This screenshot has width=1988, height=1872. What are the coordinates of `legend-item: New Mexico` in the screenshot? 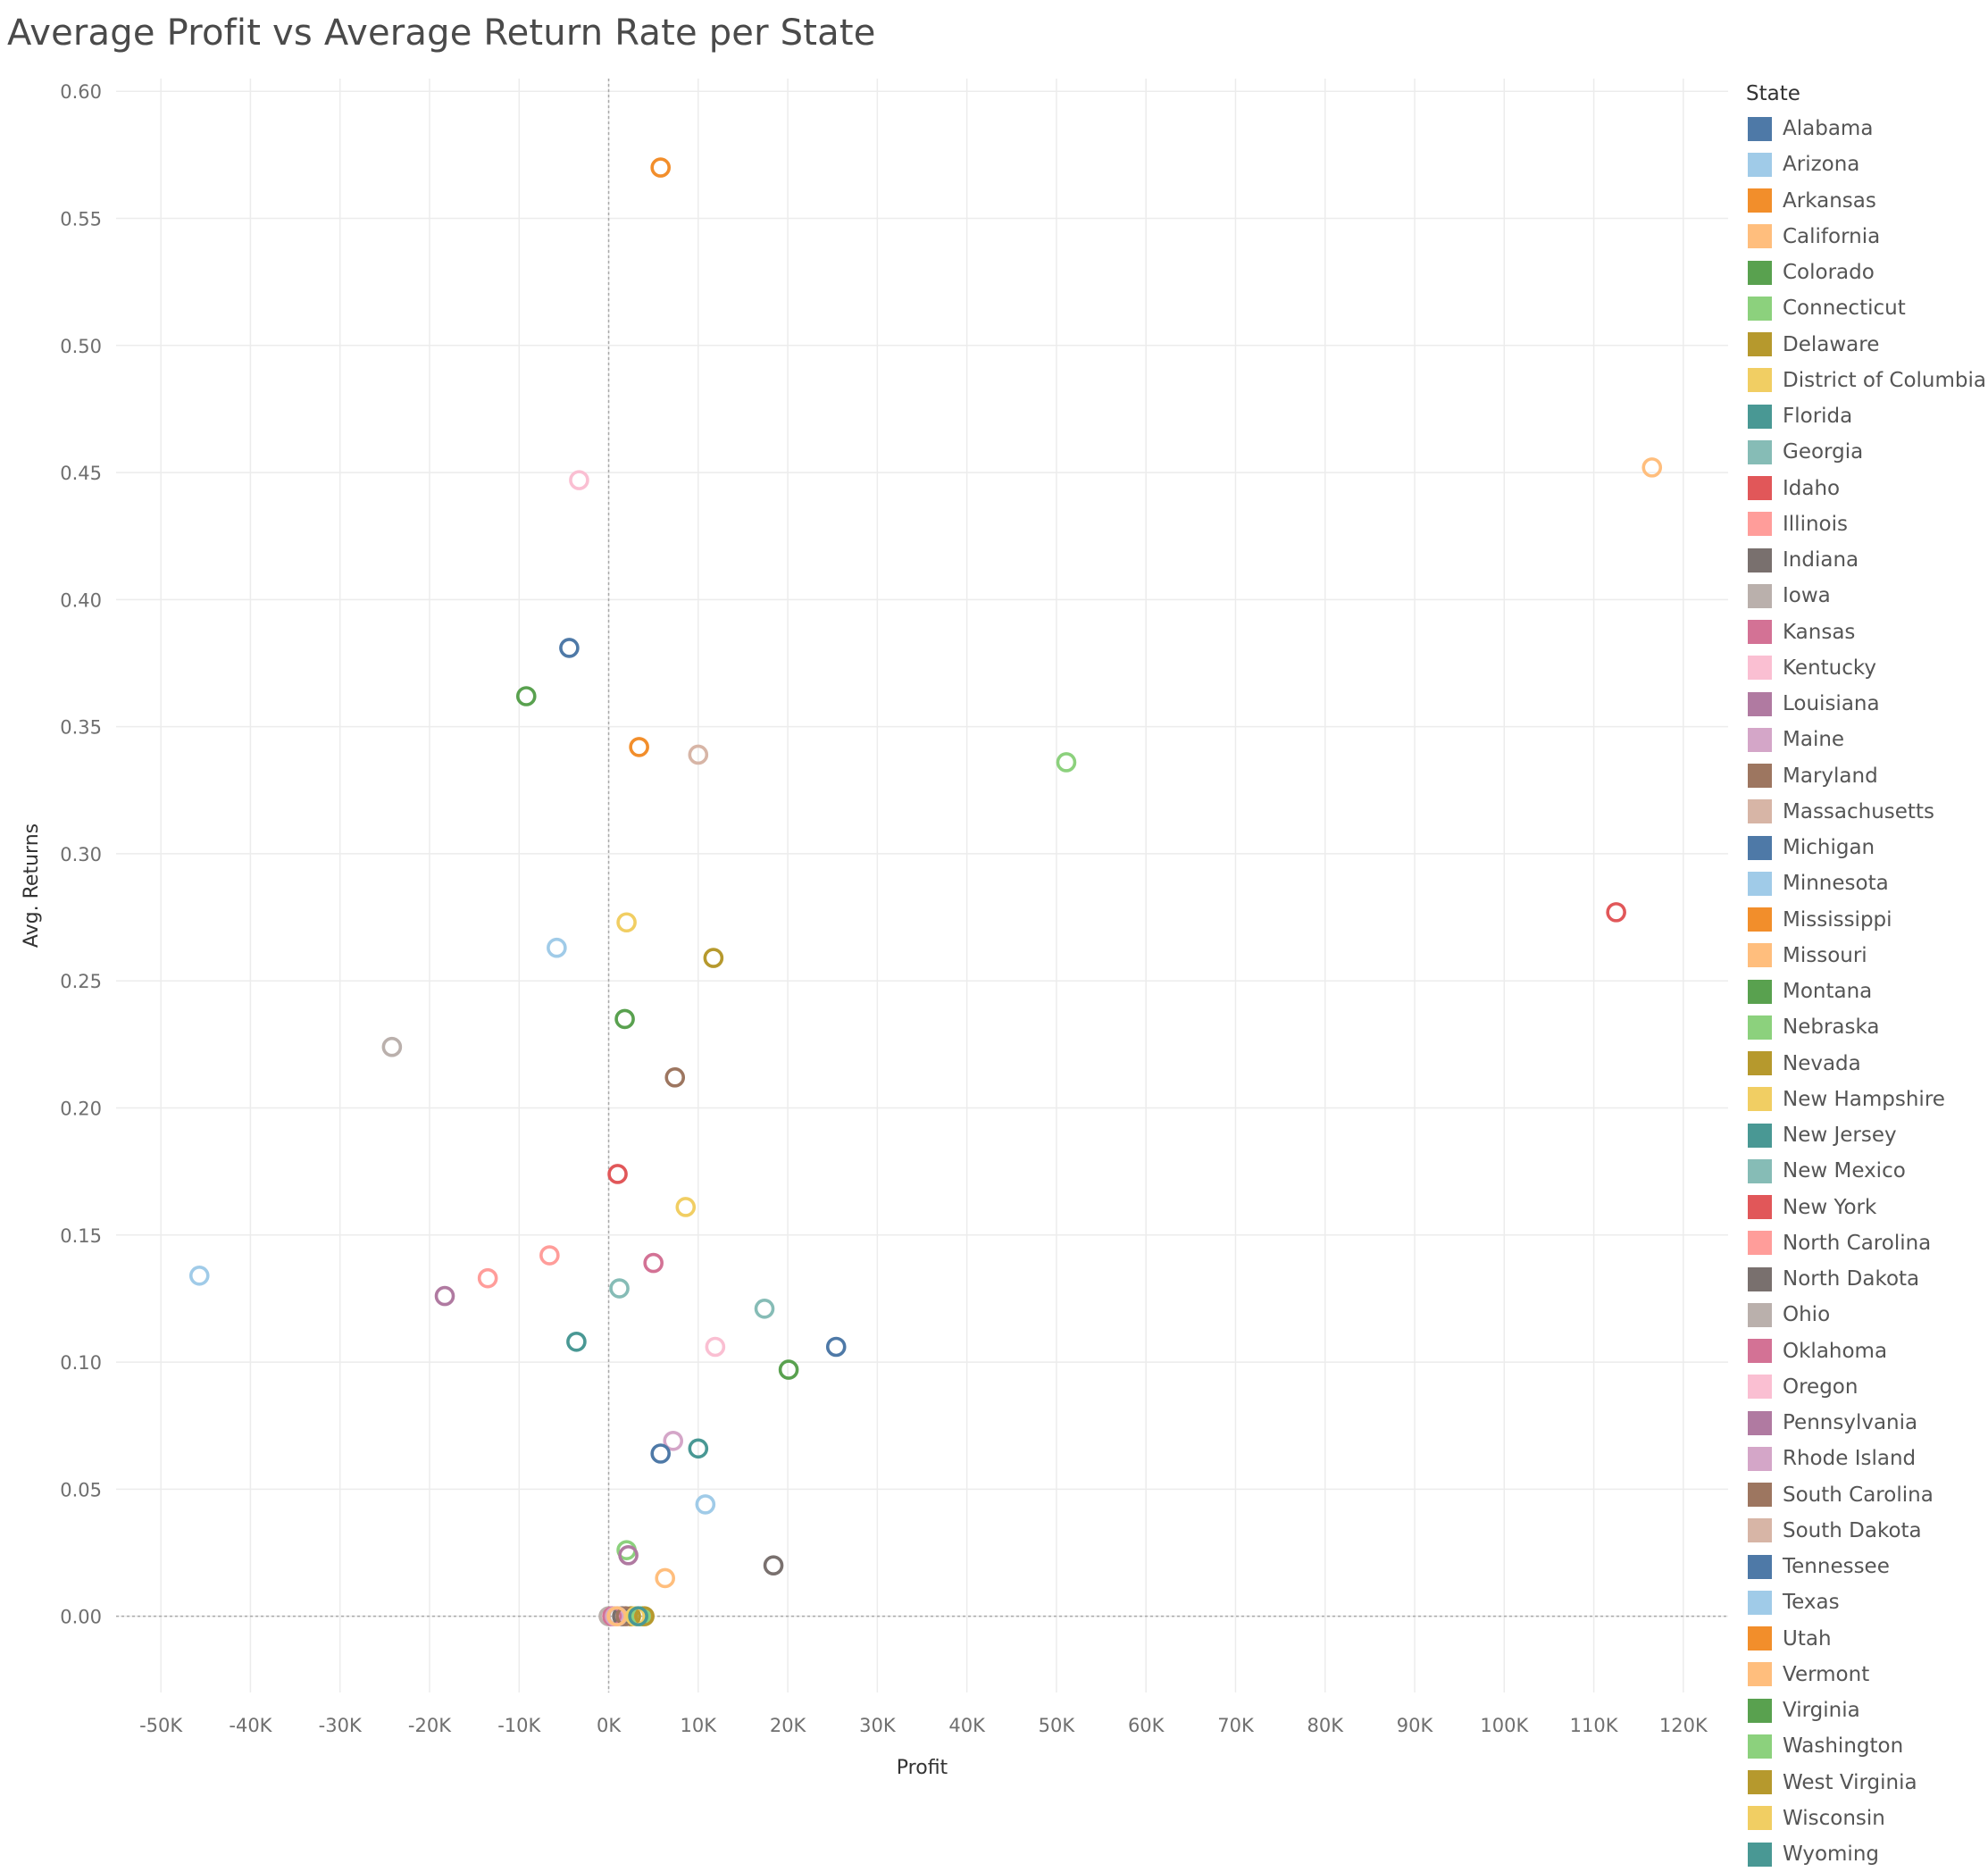 It's located at (1866, 1171).